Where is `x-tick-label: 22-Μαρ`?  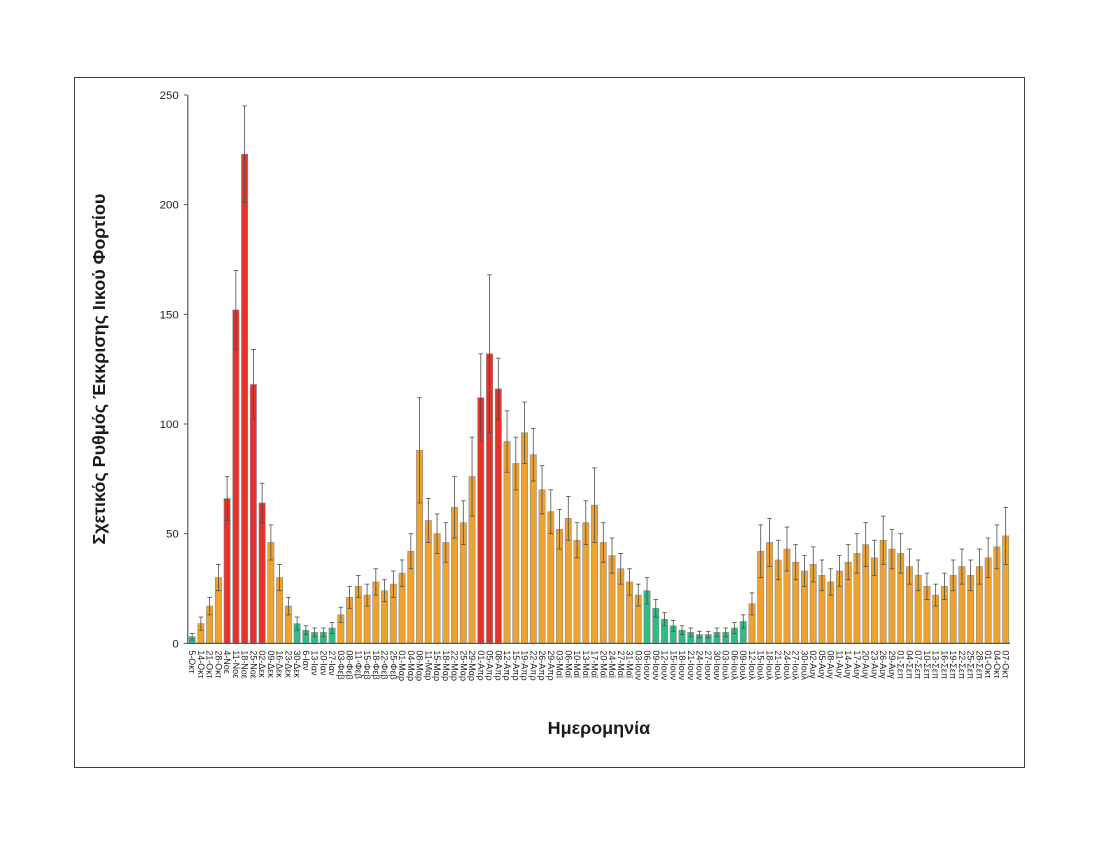
x-tick-label: 22-Μαρ is located at coordinates (455, 665).